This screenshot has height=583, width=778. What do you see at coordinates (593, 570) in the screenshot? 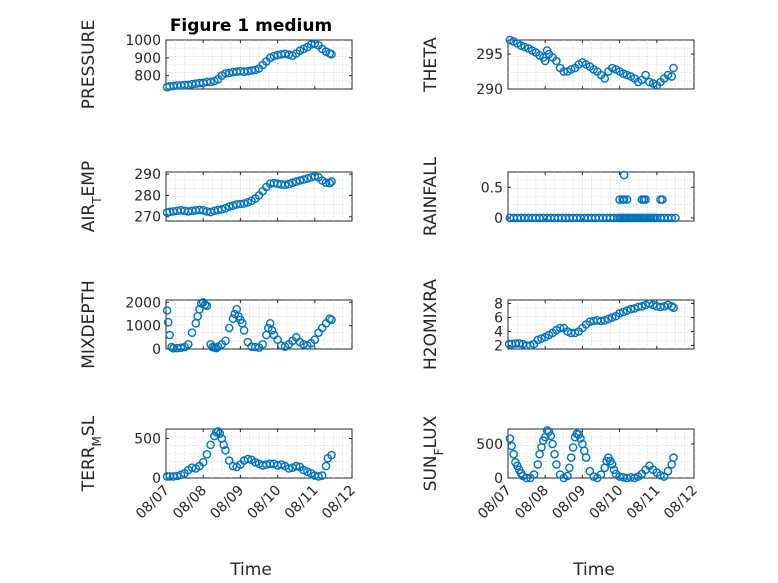
I see `x-axis-label-right: Time` at bounding box center [593, 570].